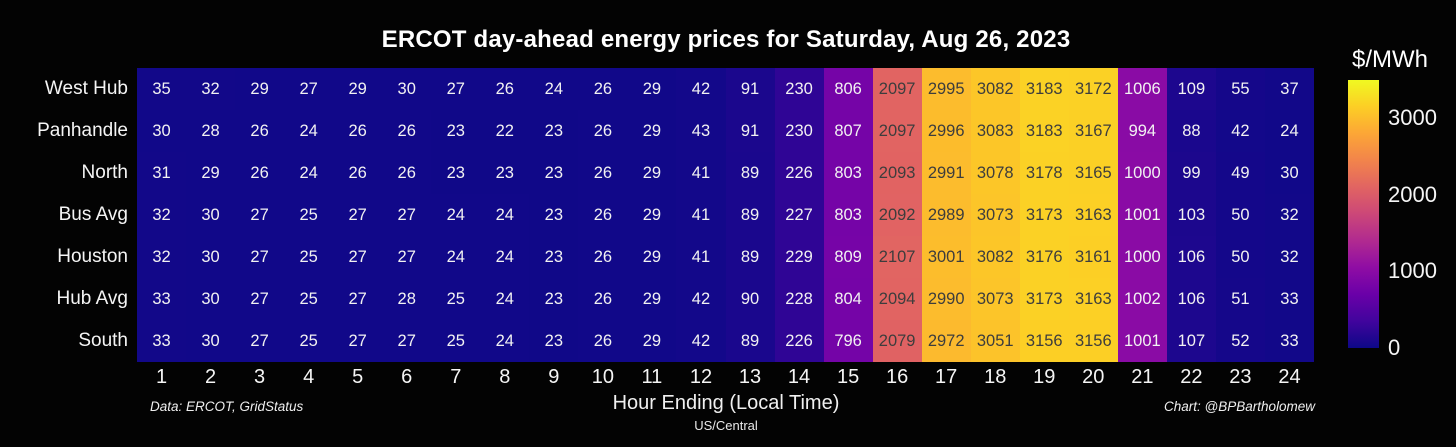 The image size is (1456, 447). I want to click on colorbar-tick-label: 3000, so click(1412, 118).